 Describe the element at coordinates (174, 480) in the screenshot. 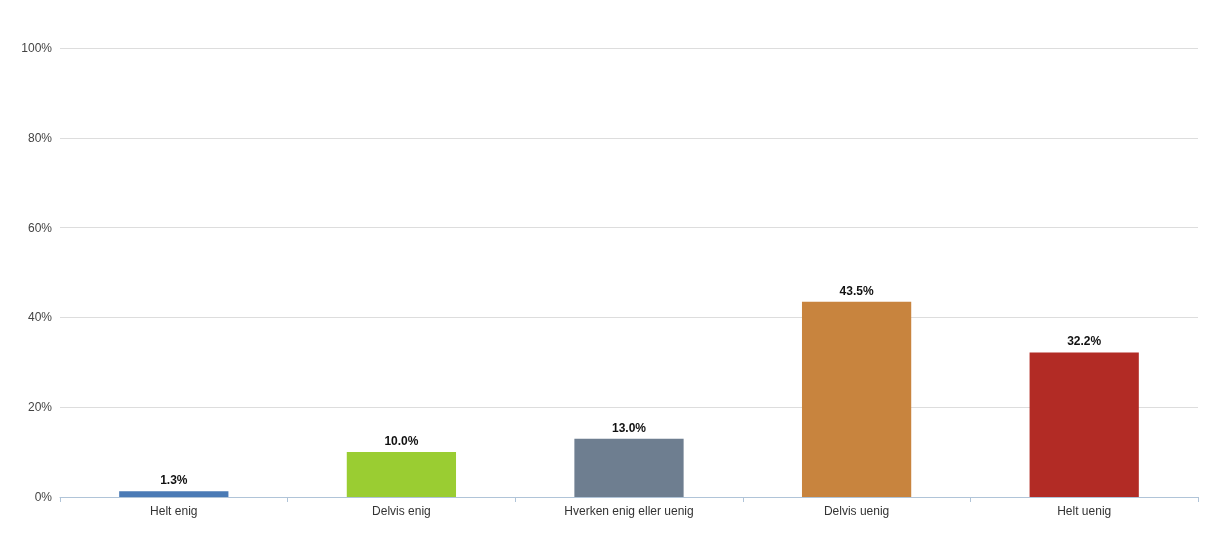

I see `data-label: 1.3%` at that location.